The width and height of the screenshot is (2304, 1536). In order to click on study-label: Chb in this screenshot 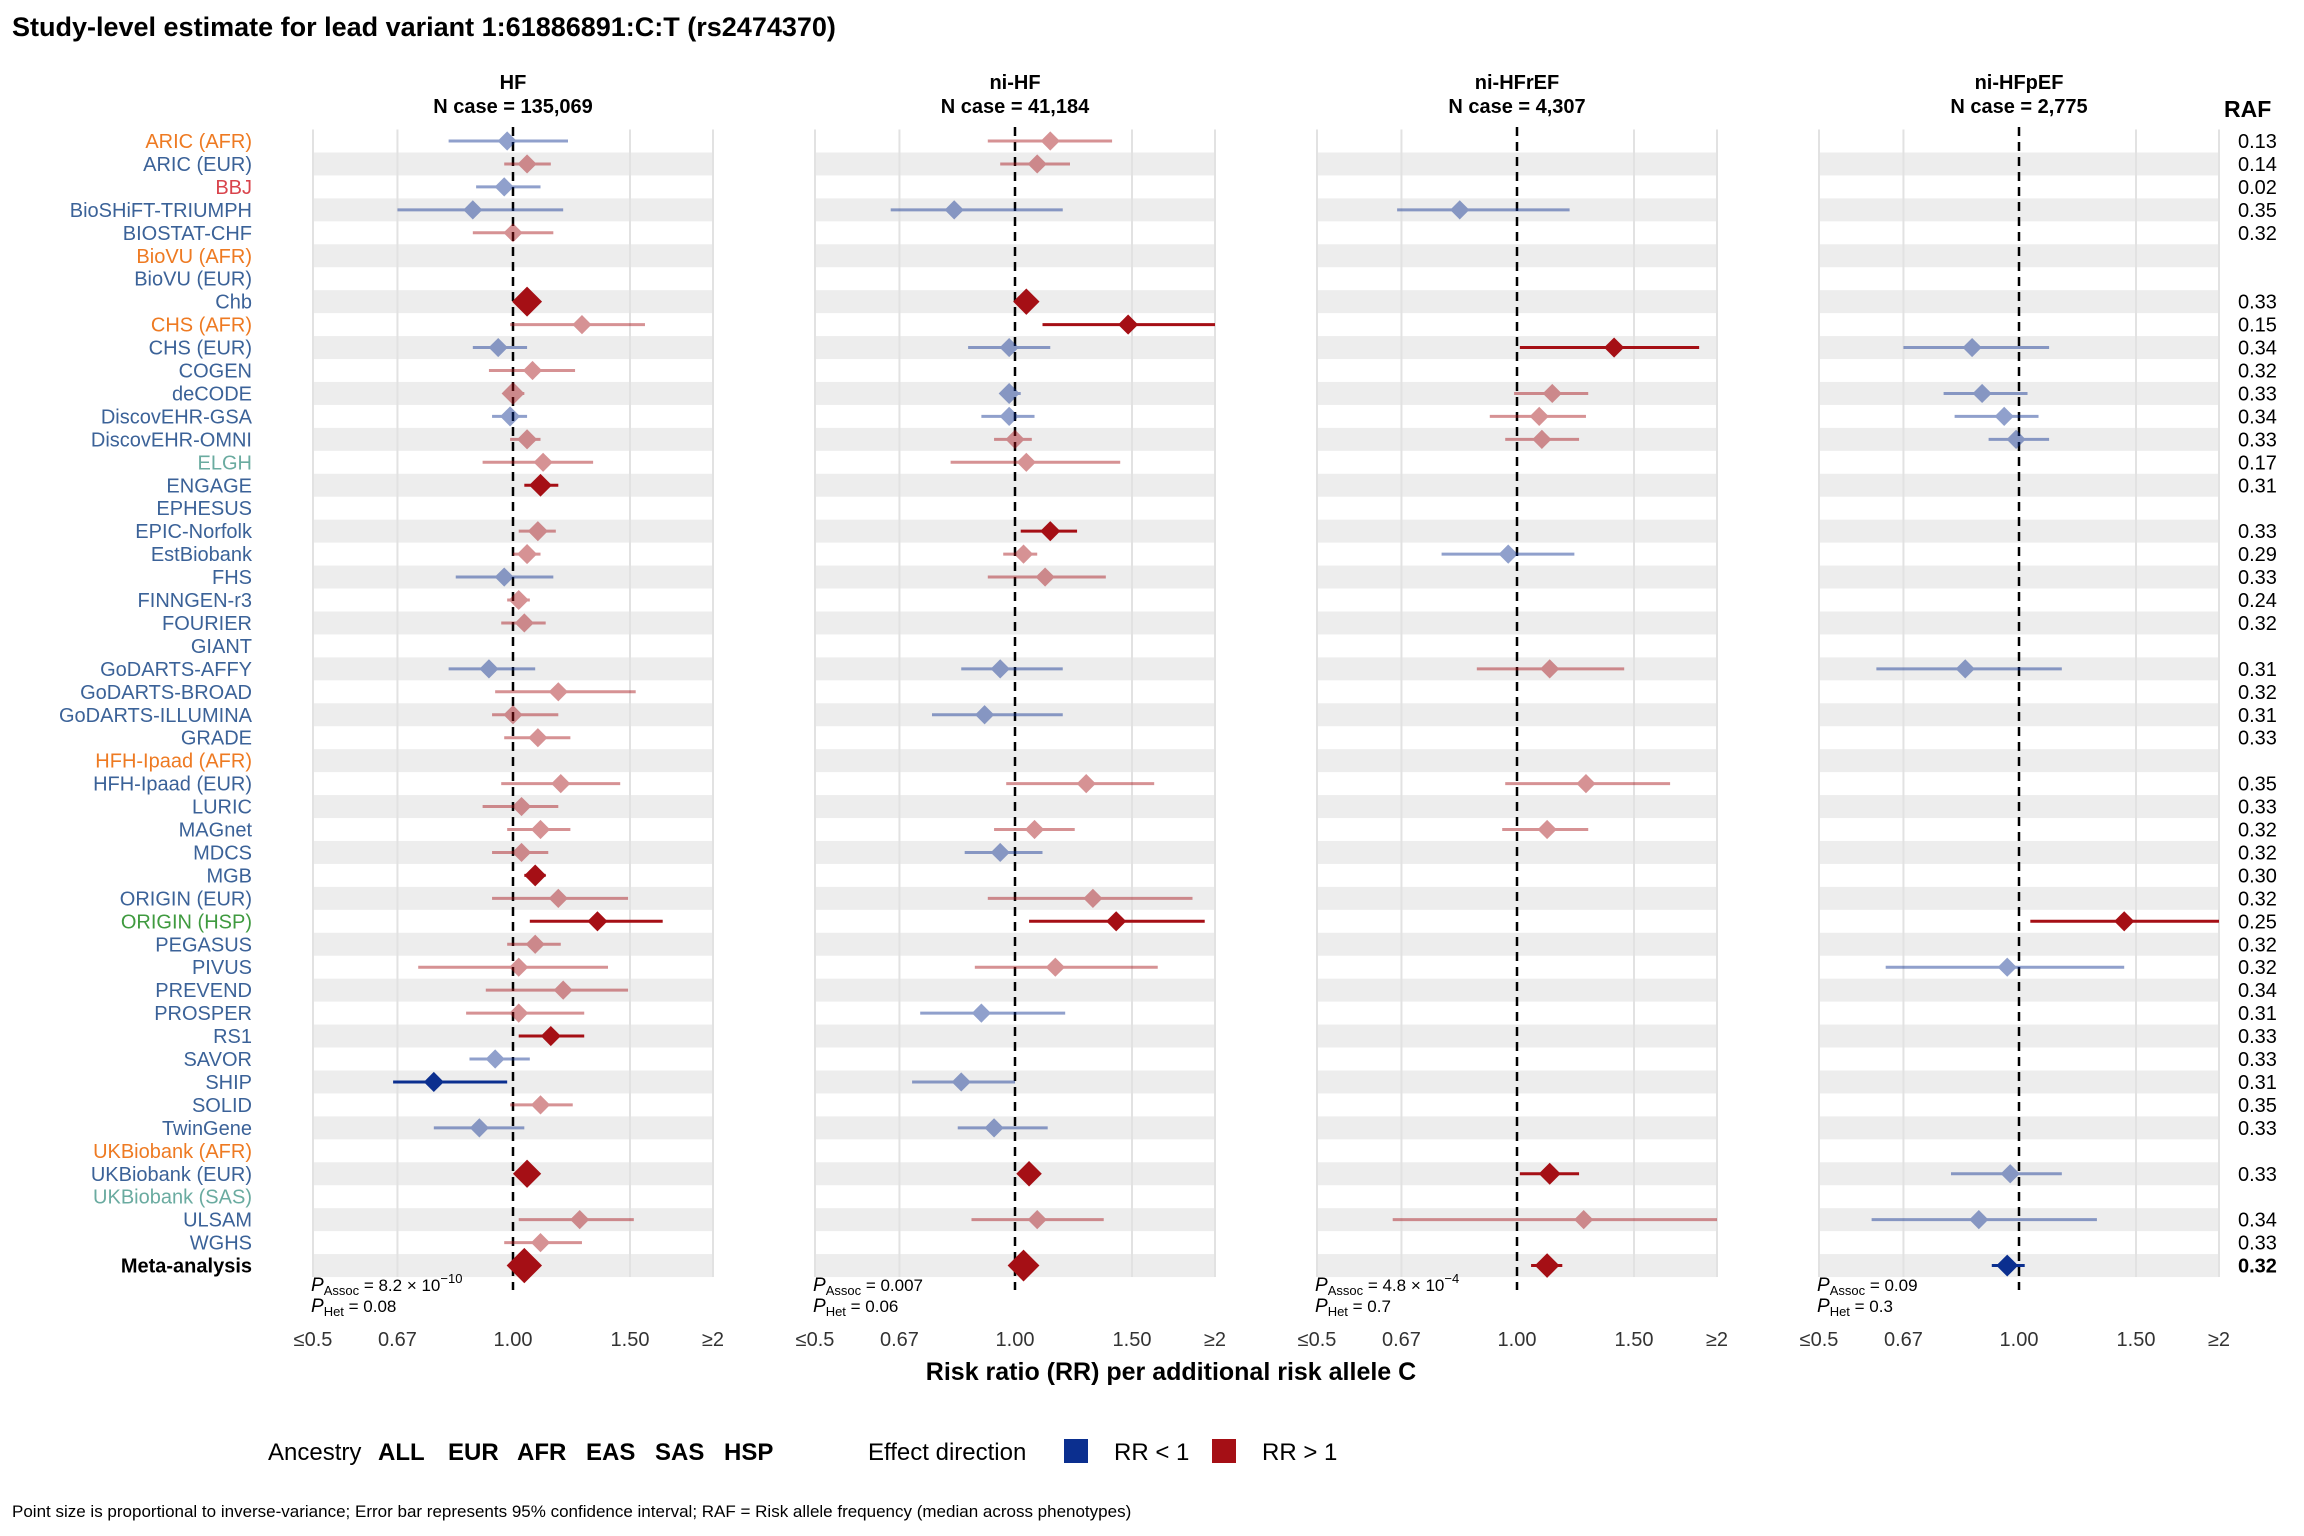, I will do `click(233, 303)`.